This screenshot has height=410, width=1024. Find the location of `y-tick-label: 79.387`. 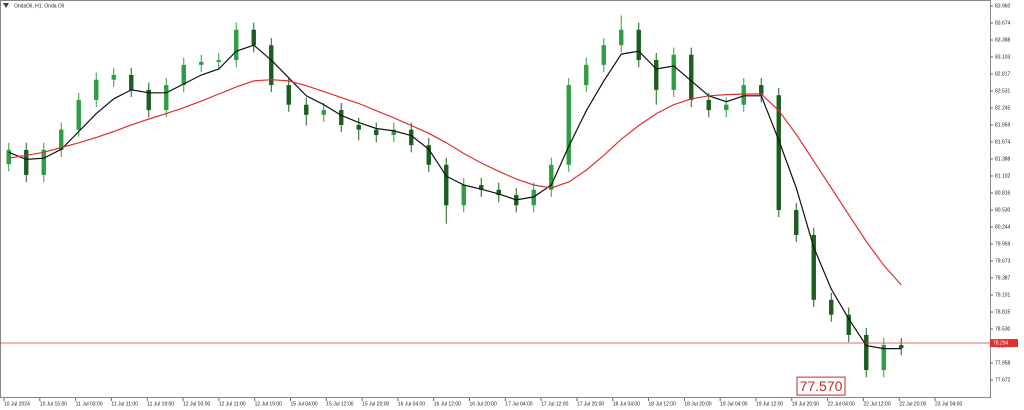

y-tick-label: 79.387 is located at coordinates (1003, 278).